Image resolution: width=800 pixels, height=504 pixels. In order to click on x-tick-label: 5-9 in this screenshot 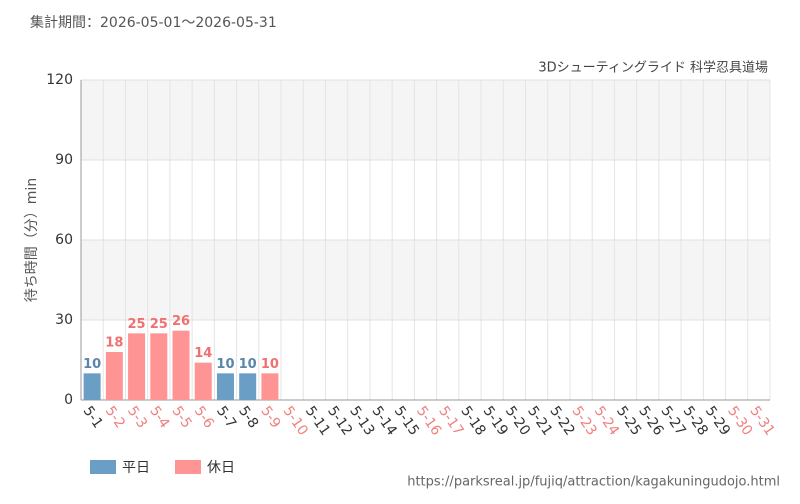, I will do `click(270, 417)`.